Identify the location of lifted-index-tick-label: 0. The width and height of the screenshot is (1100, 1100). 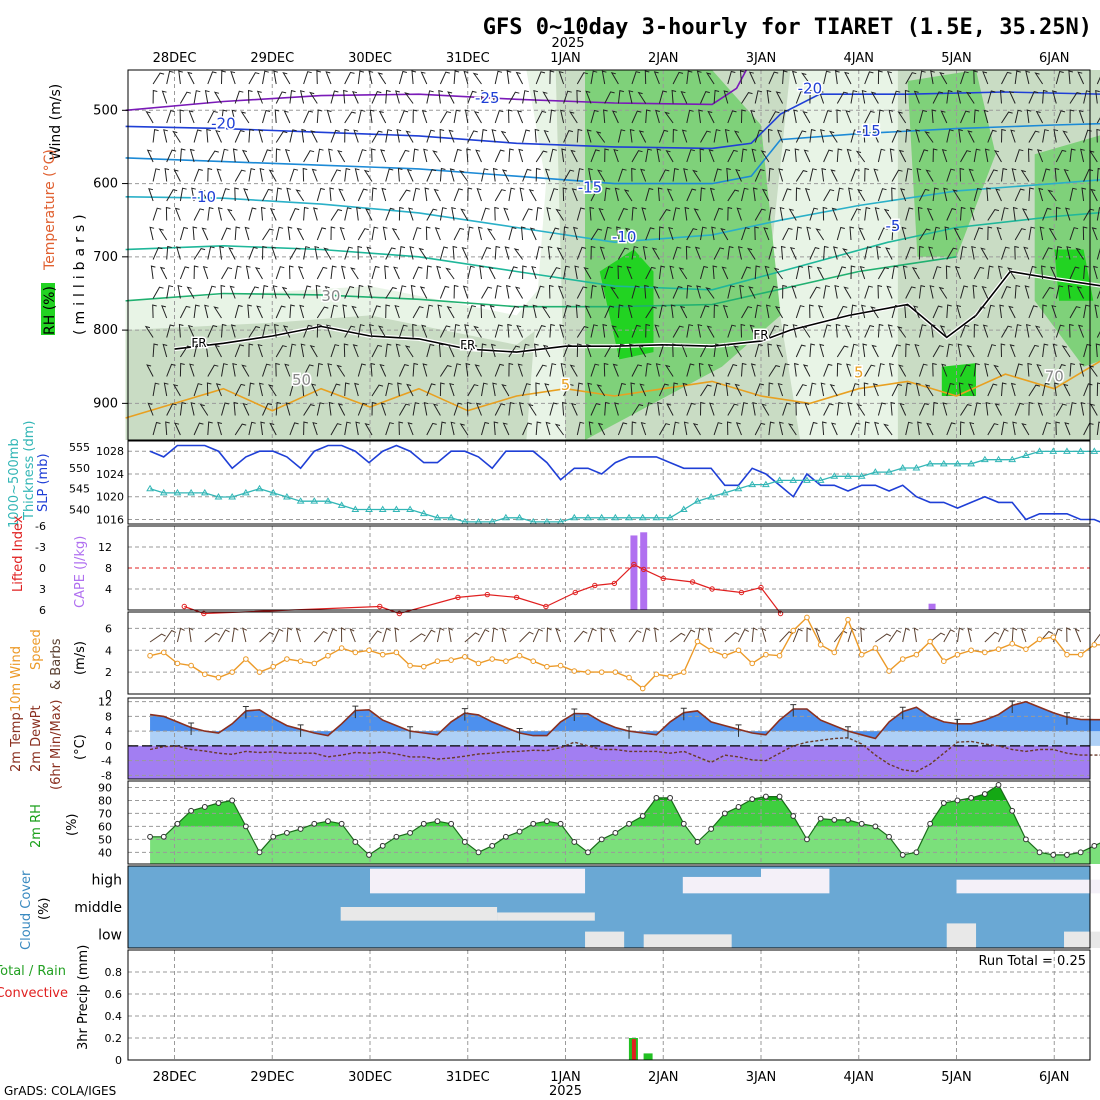
(42, 568).